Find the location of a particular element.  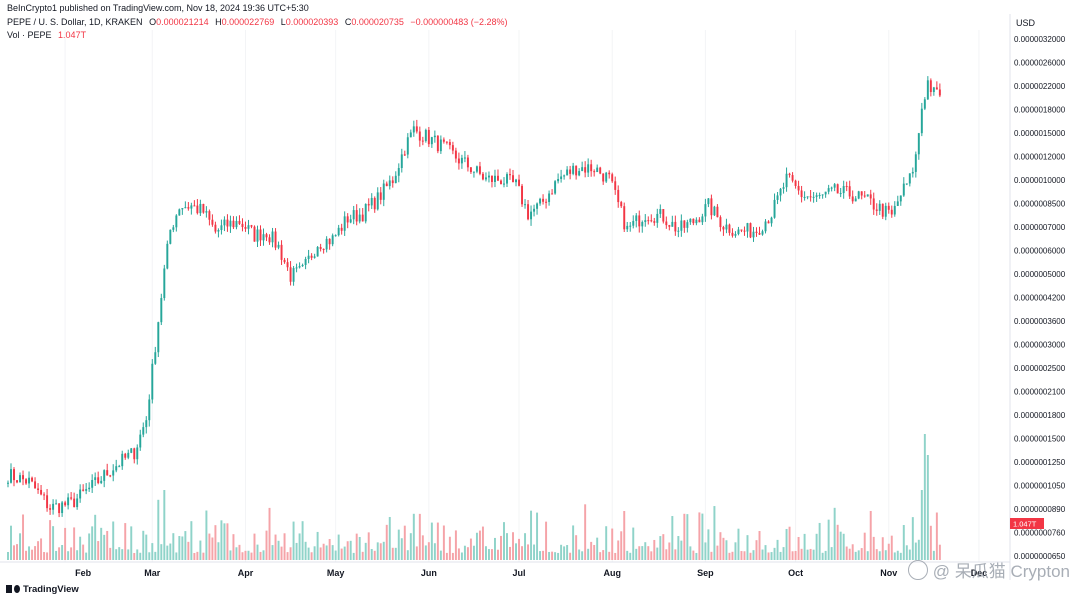

tradingview-logo: TradingView is located at coordinates (42, 589).